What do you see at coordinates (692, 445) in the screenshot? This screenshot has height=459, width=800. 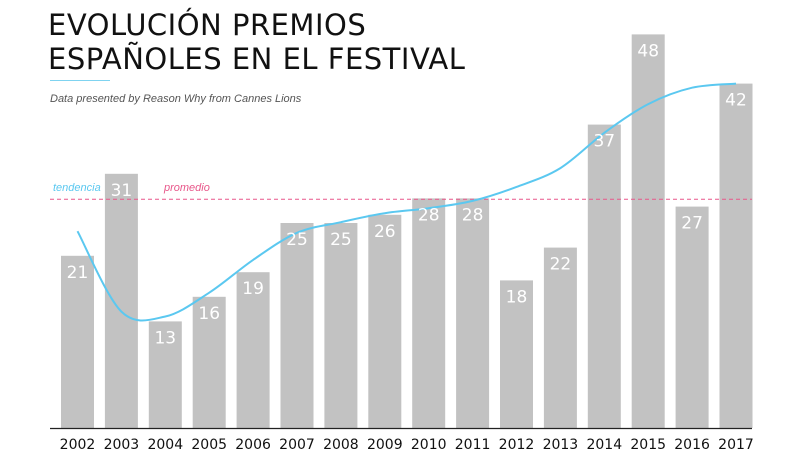 I see `x-tick-label: 2016` at bounding box center [692, 445].